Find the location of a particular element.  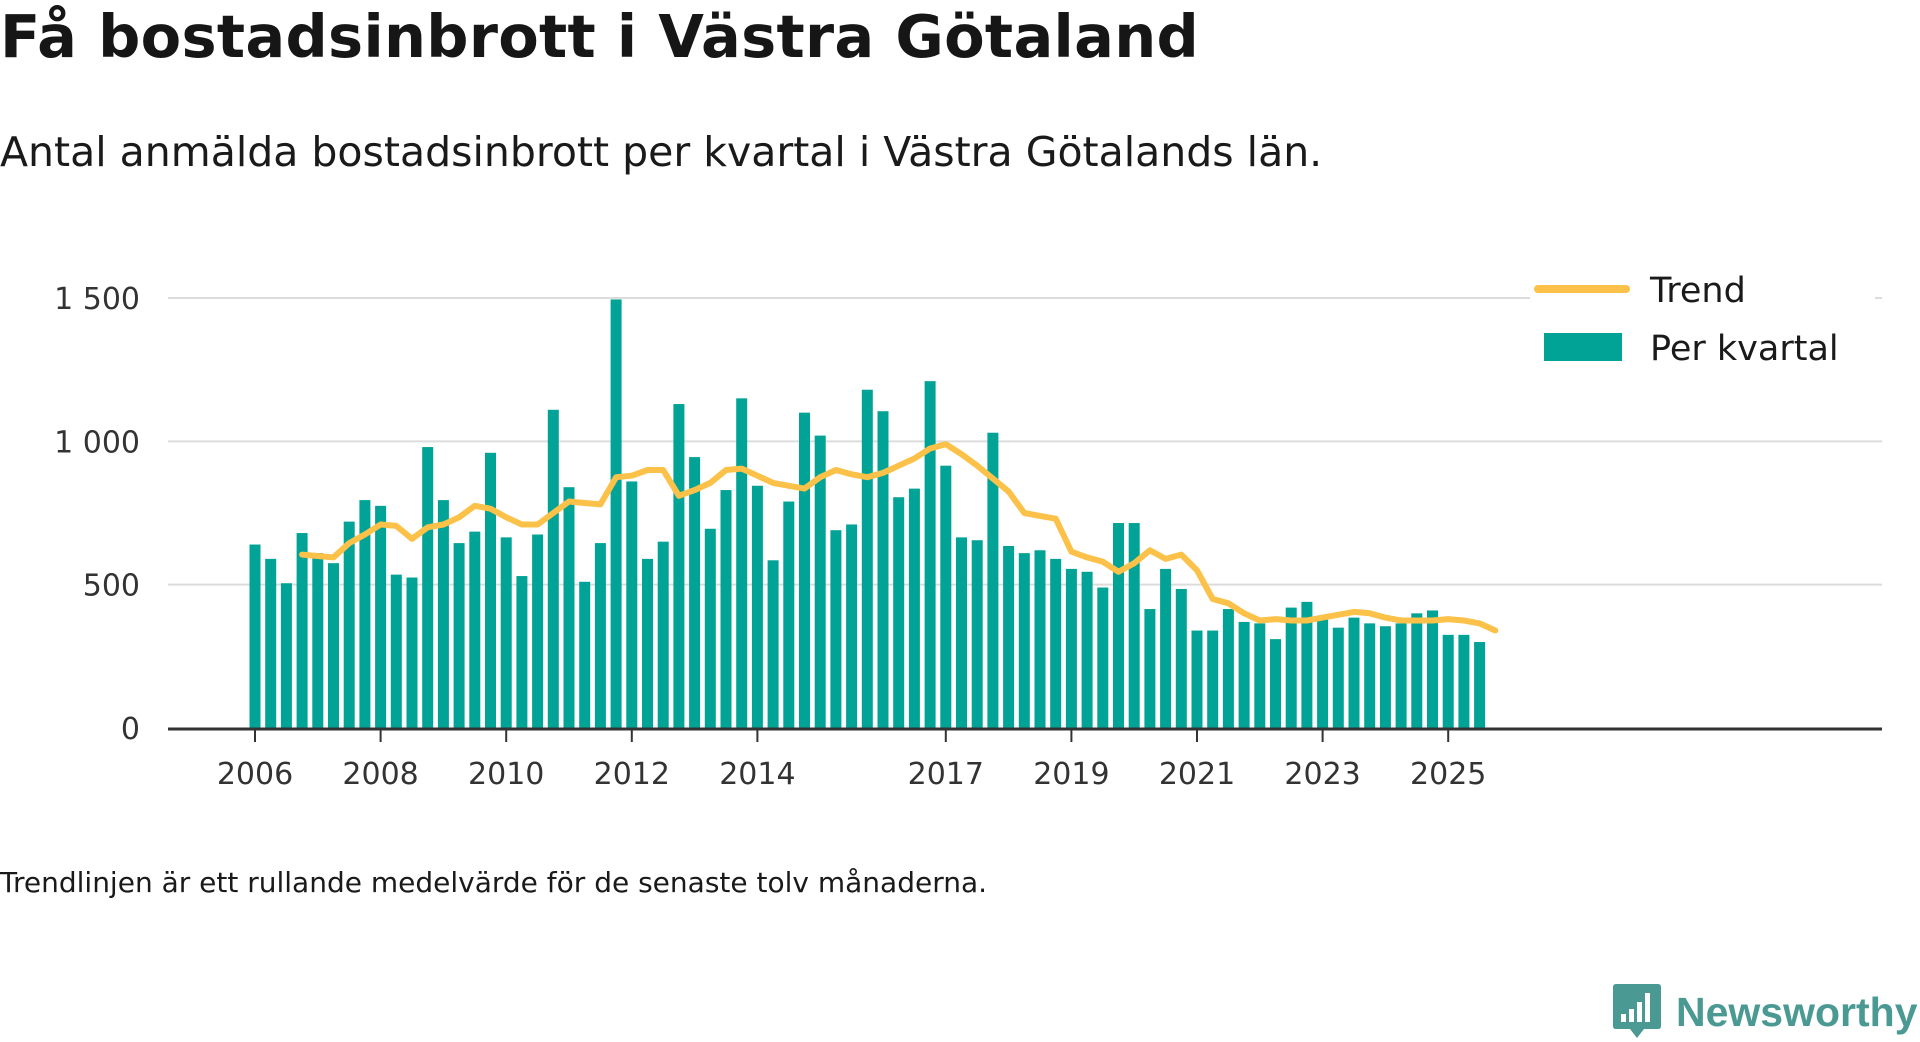

brand-logo: Newsworthy is located at coordinates (1765, 1012).